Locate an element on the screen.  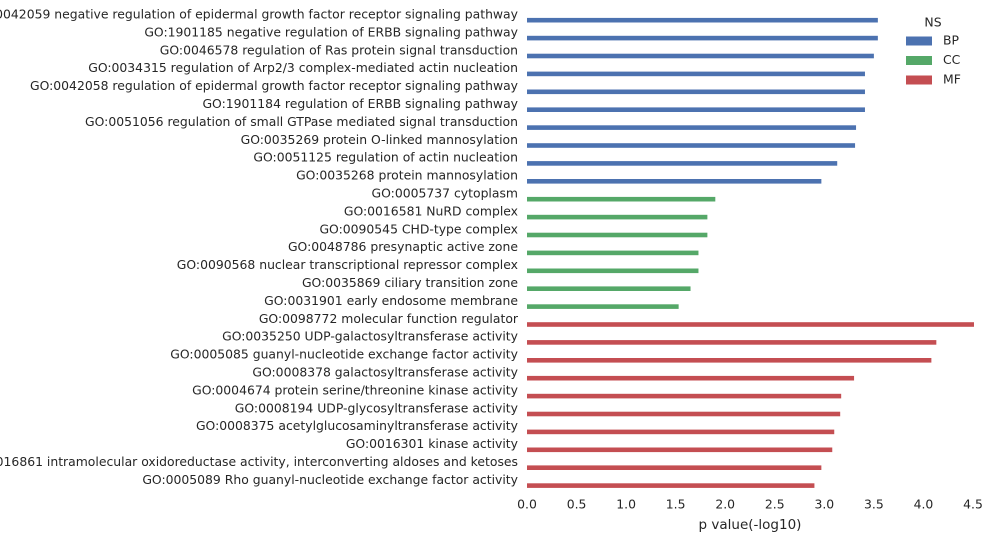
x-axis-title: p value(-log10) is located at coordinates (750, 525).